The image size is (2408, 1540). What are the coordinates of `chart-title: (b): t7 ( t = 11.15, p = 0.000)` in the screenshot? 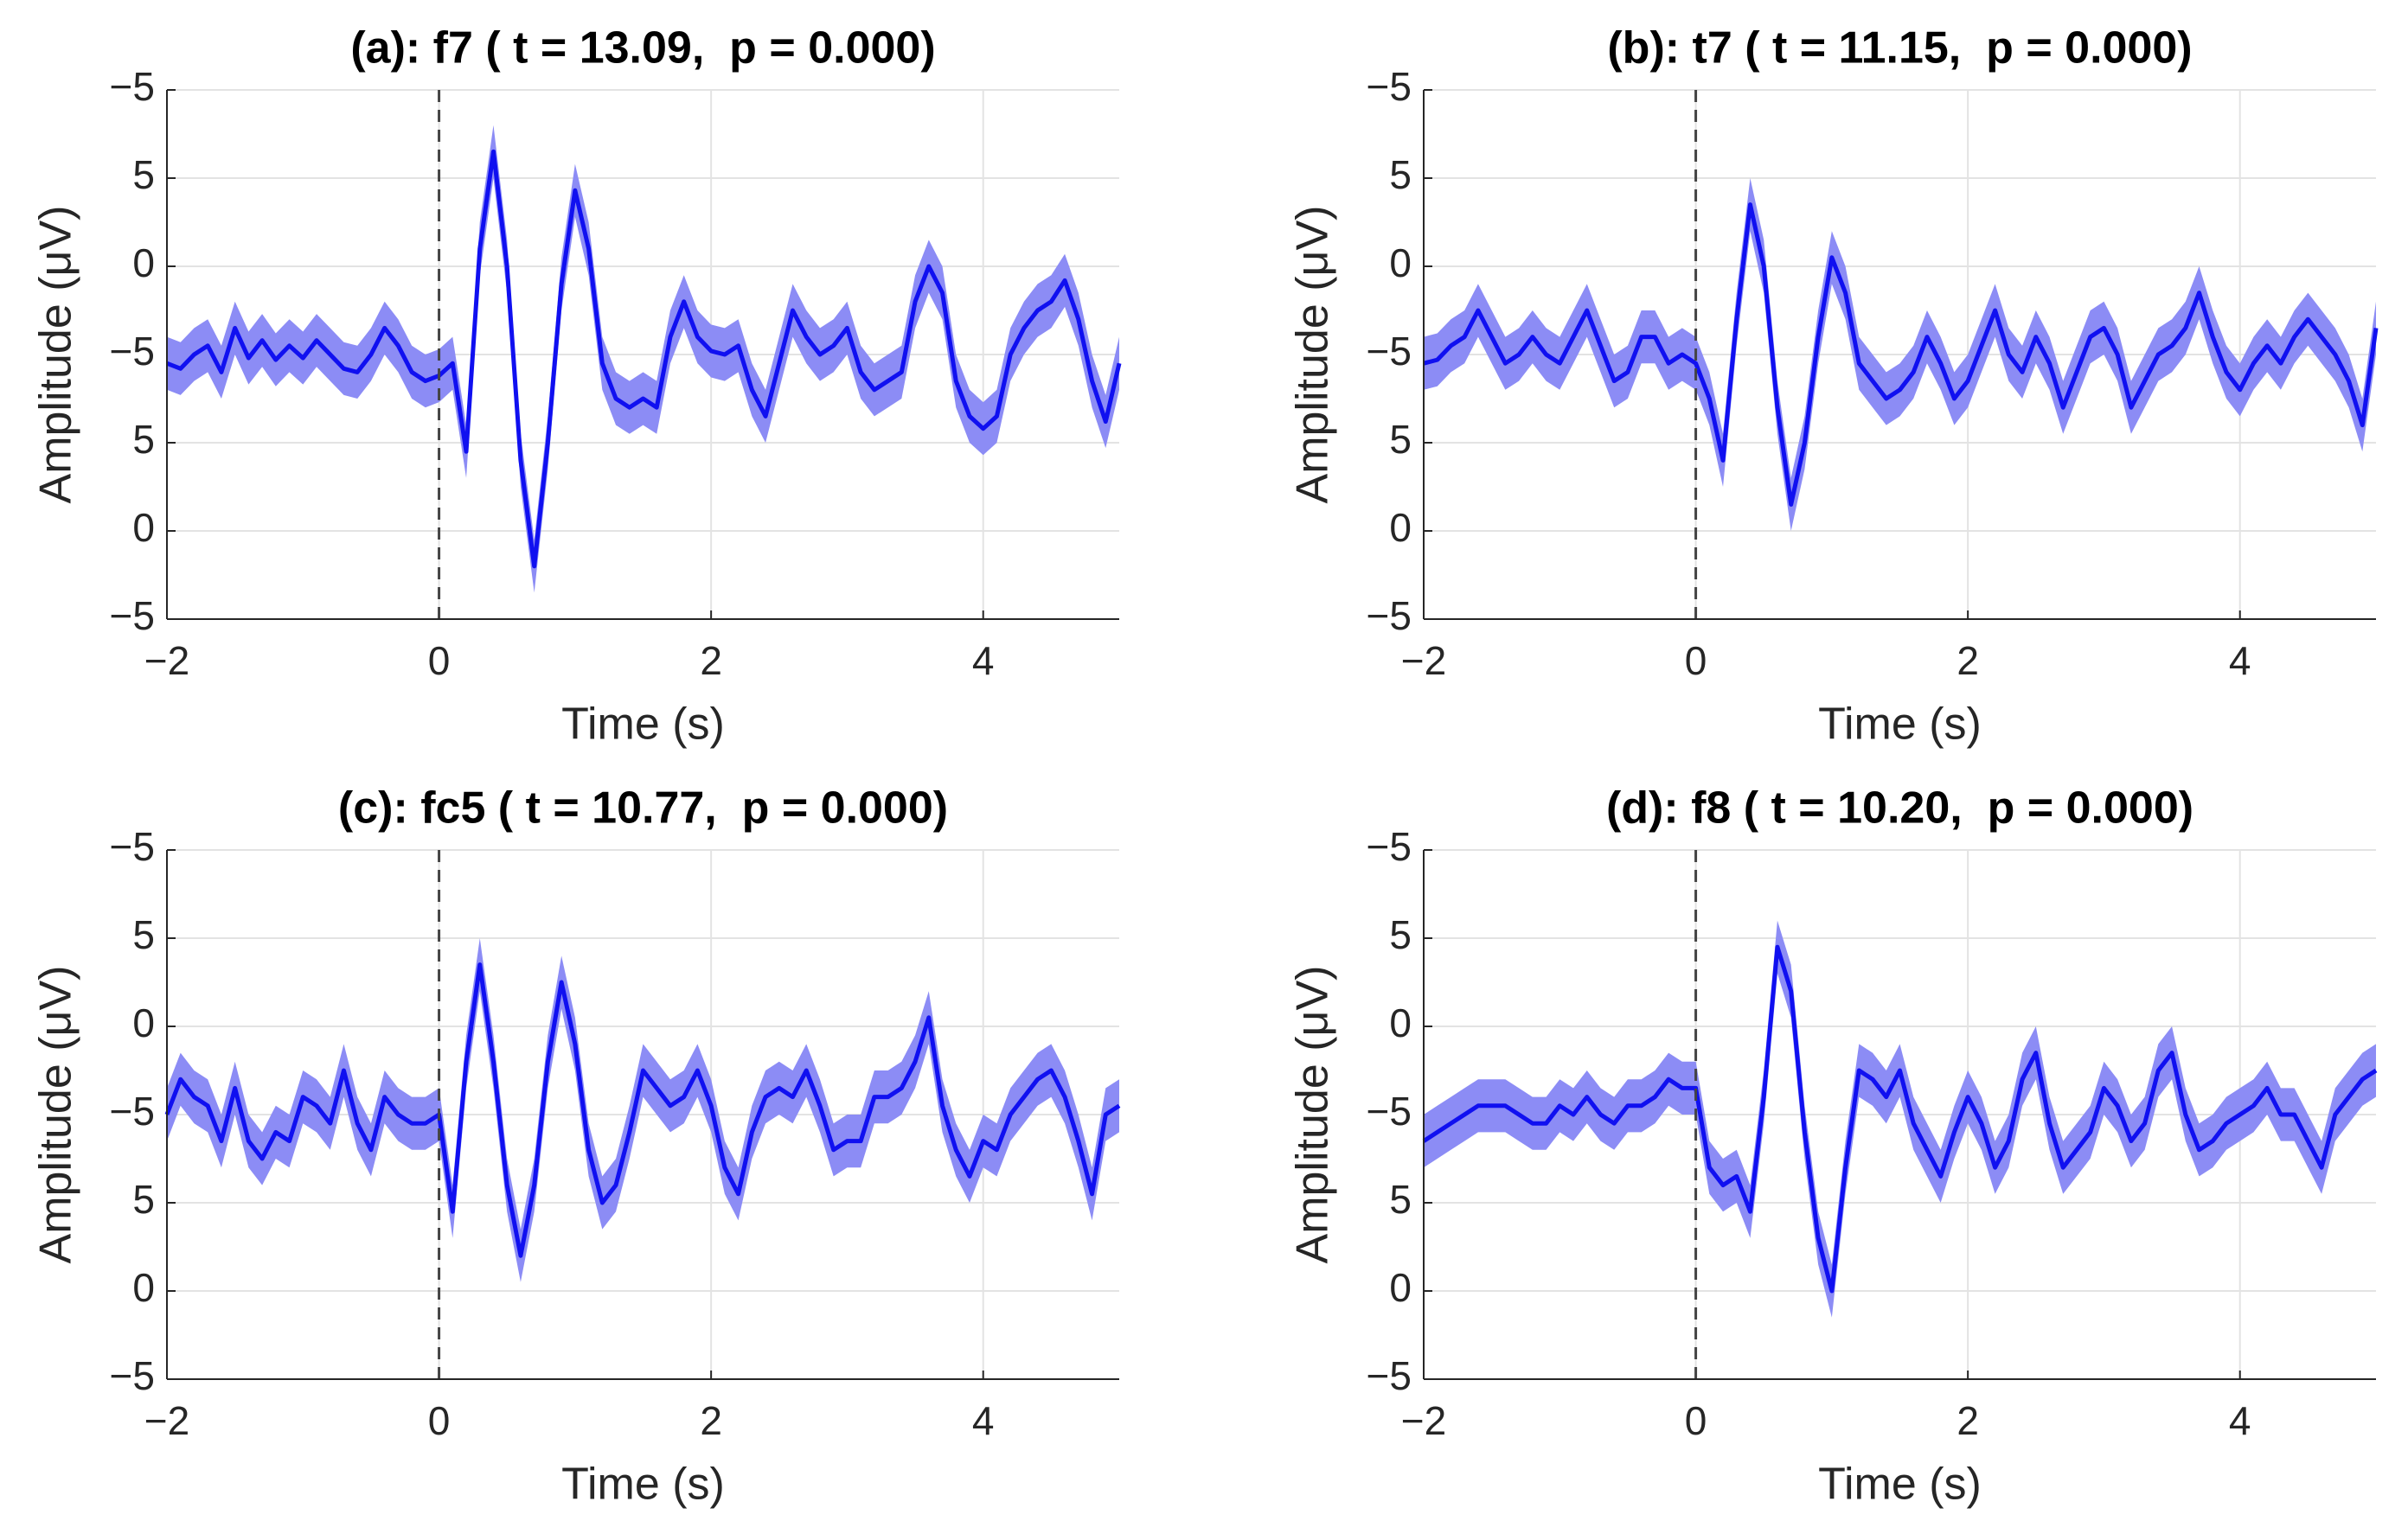 It's located at (1899, 48).